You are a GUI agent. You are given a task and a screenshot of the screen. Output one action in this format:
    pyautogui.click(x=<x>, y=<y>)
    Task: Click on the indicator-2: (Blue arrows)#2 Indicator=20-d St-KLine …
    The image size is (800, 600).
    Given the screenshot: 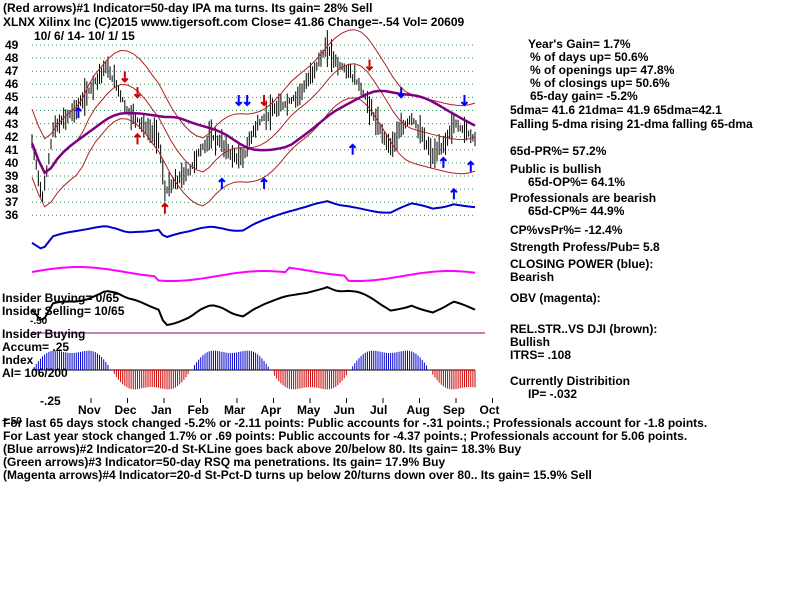 What is the action you would take?
    pyautogui.click(x=262, y=449)
    